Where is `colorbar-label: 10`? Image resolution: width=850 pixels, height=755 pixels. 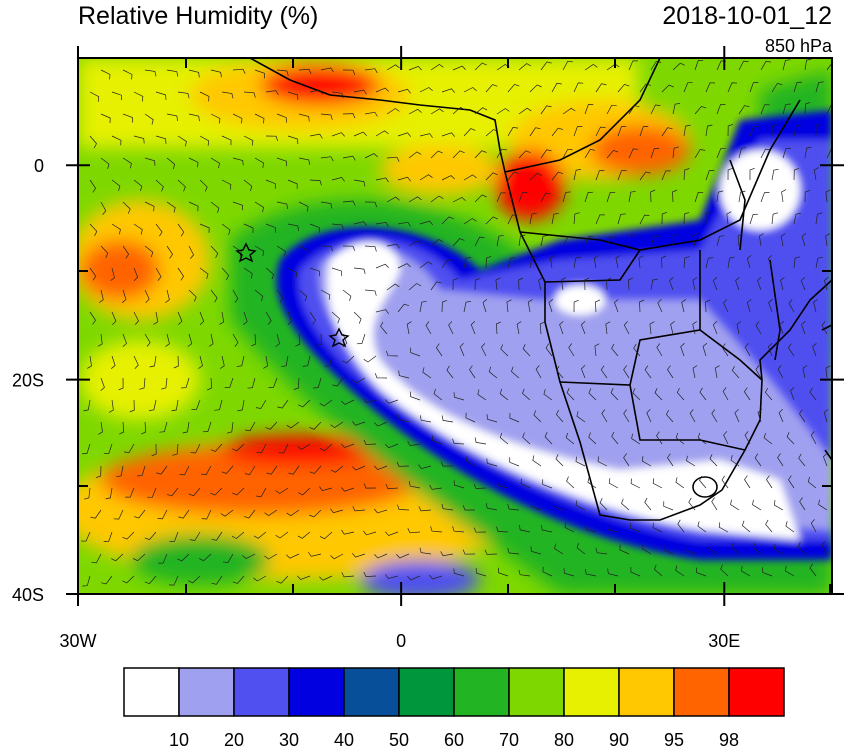
colorbar-label: 10 is located at coordinates (179, 740).